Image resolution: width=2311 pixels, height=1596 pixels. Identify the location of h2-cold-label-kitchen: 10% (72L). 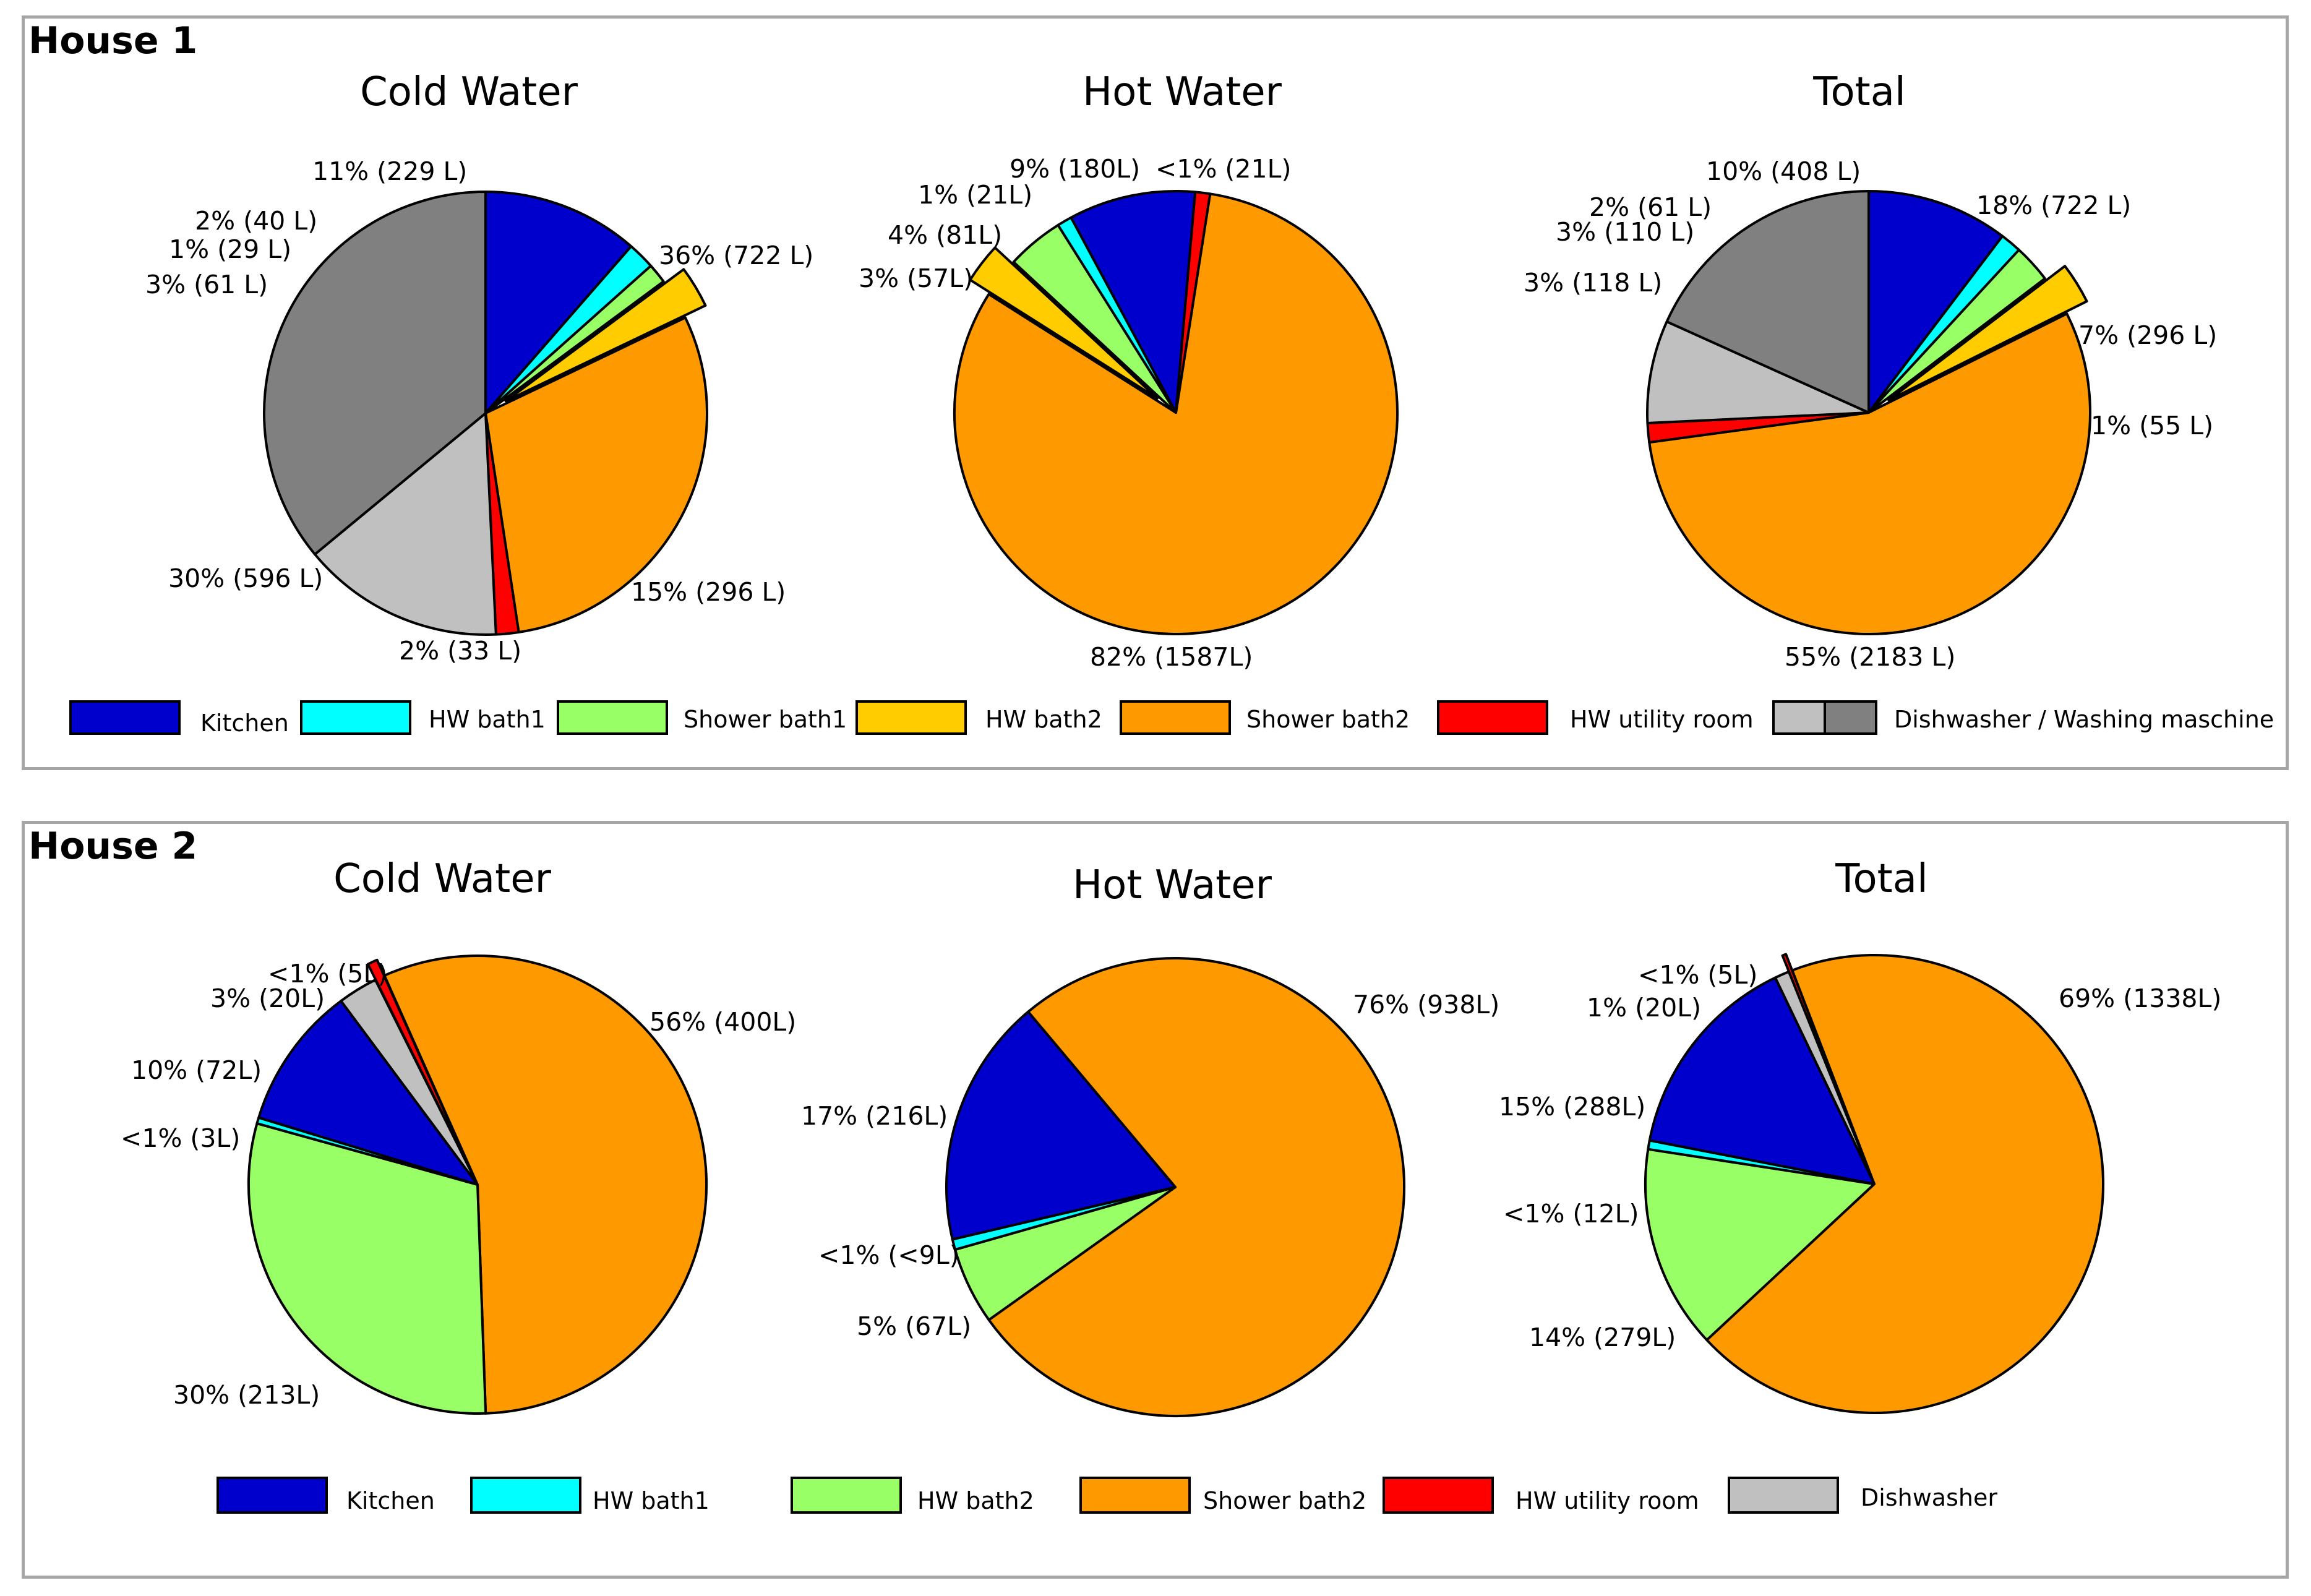
(196, 1070).